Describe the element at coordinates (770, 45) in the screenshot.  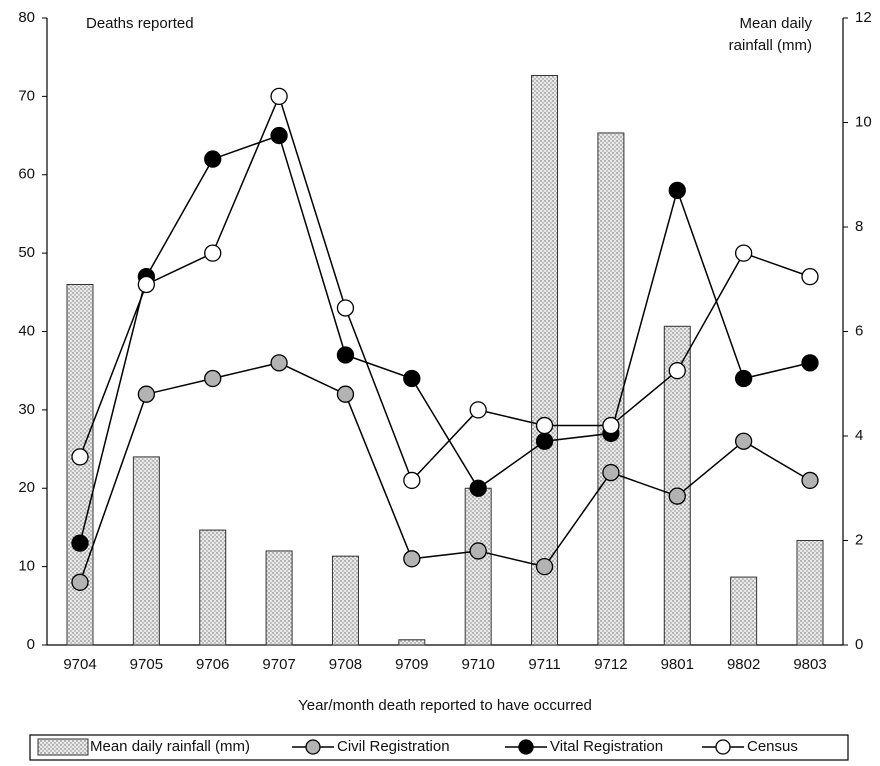
I see `y2-axis-label-line: rainfall (mm)` at that location.